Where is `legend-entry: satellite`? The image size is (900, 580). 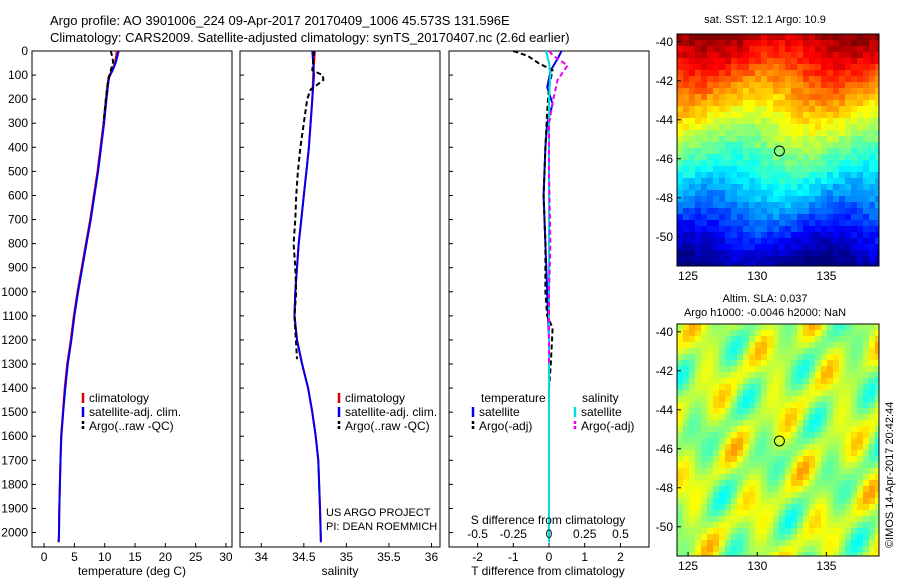
legend-entry: satellite is located at coordinates (601, 412).